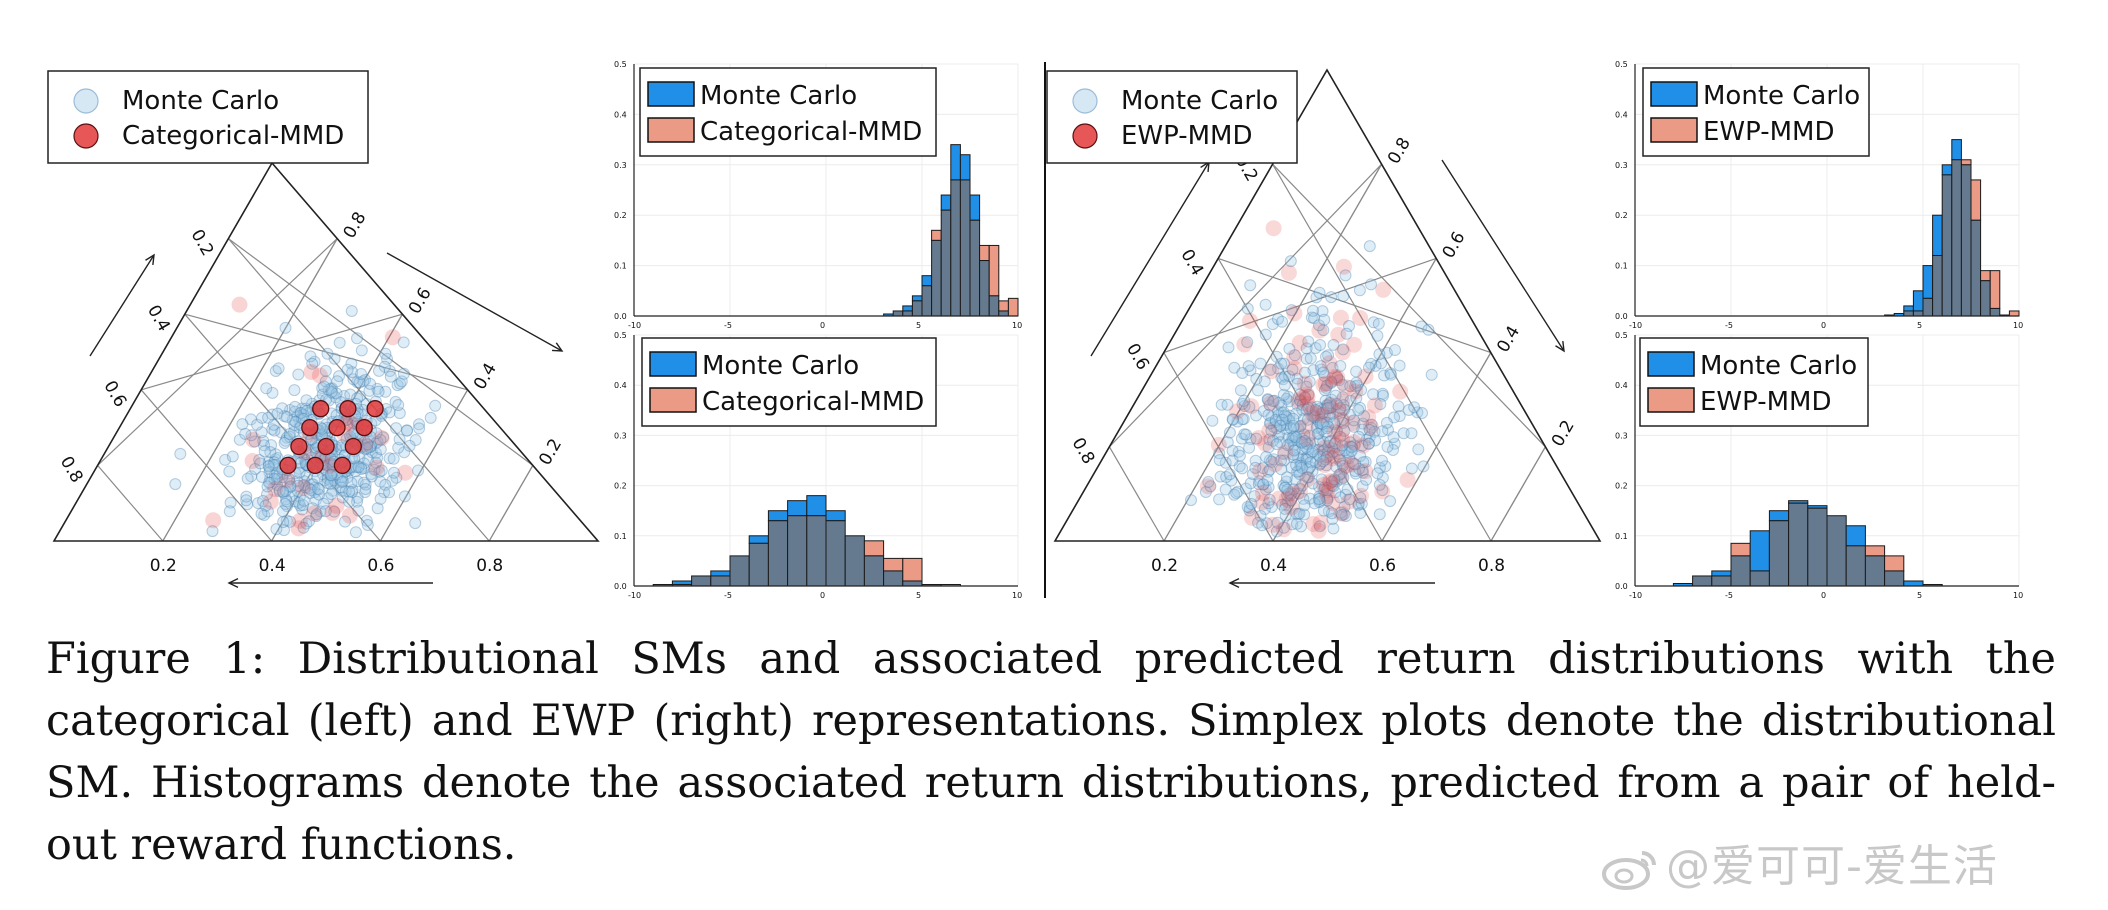 Image resolution: width=2108 pixels, height=910 pixels. I want to click on left-tick-label: 0.6, so click(1137, 356).